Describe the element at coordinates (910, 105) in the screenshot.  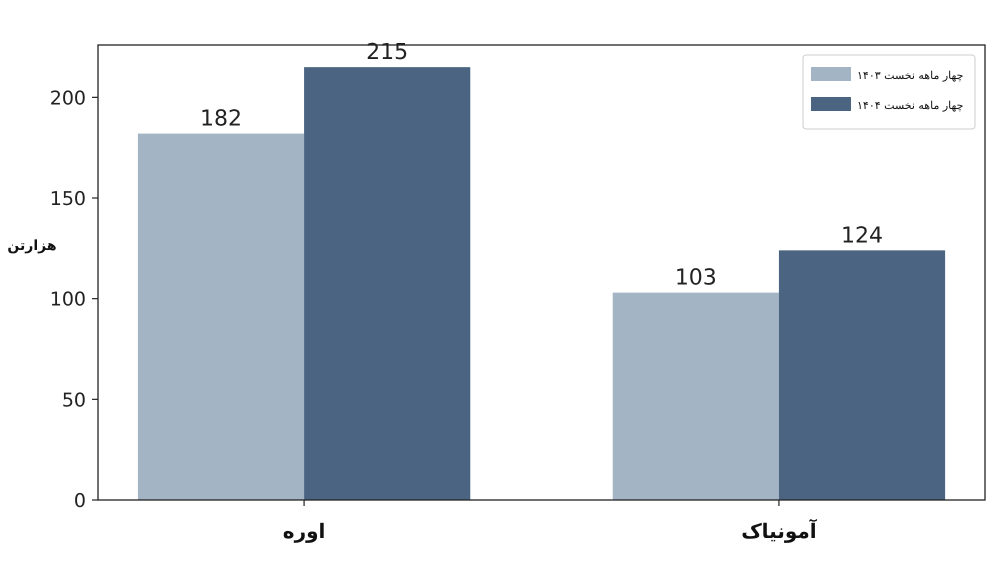
I see `legend-label: چهار ماهه نخست ۱۴۰۴` at that location.